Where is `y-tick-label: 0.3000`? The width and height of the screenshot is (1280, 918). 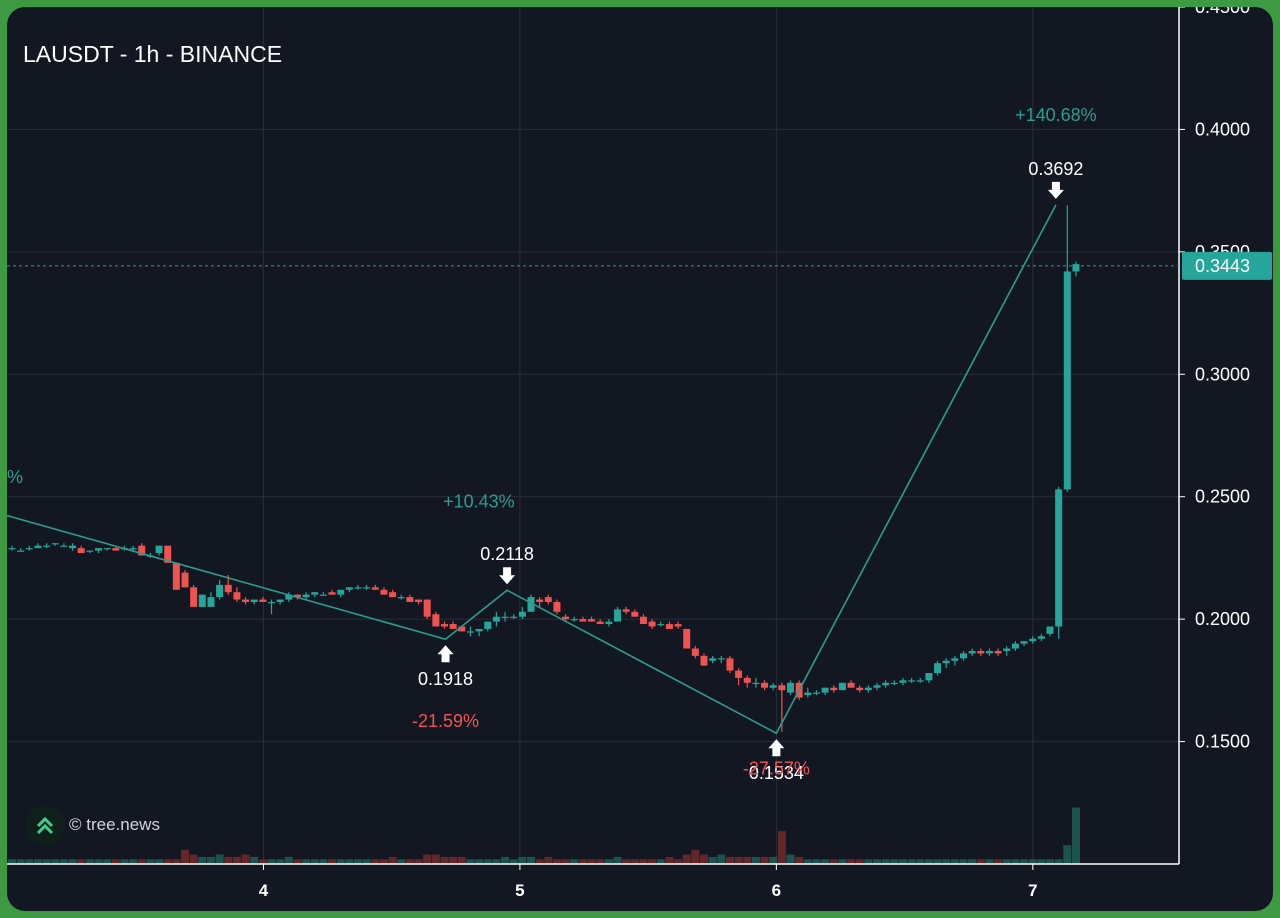
y-tick-label: 0.3000 is located at coordinates (1222, 374).